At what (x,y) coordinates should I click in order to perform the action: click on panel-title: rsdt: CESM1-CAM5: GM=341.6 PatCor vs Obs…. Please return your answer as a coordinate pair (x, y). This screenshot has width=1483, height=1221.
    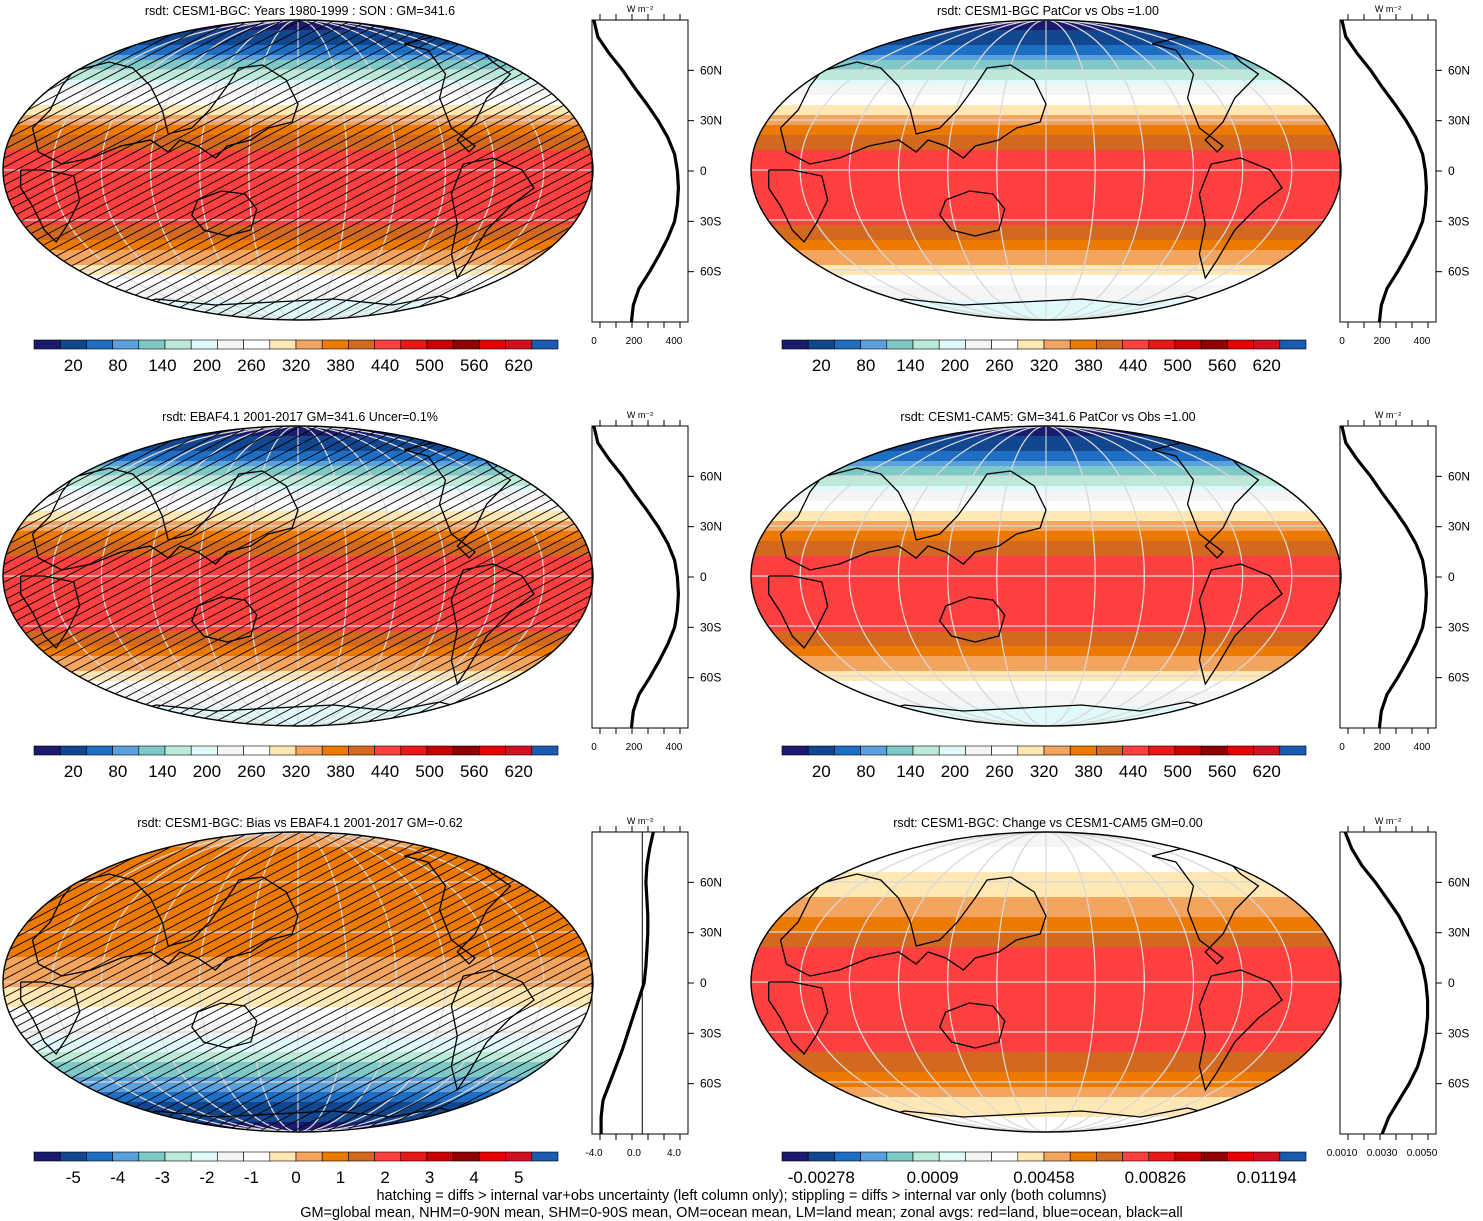
    Looking at the image, I should click on (1047, 417).